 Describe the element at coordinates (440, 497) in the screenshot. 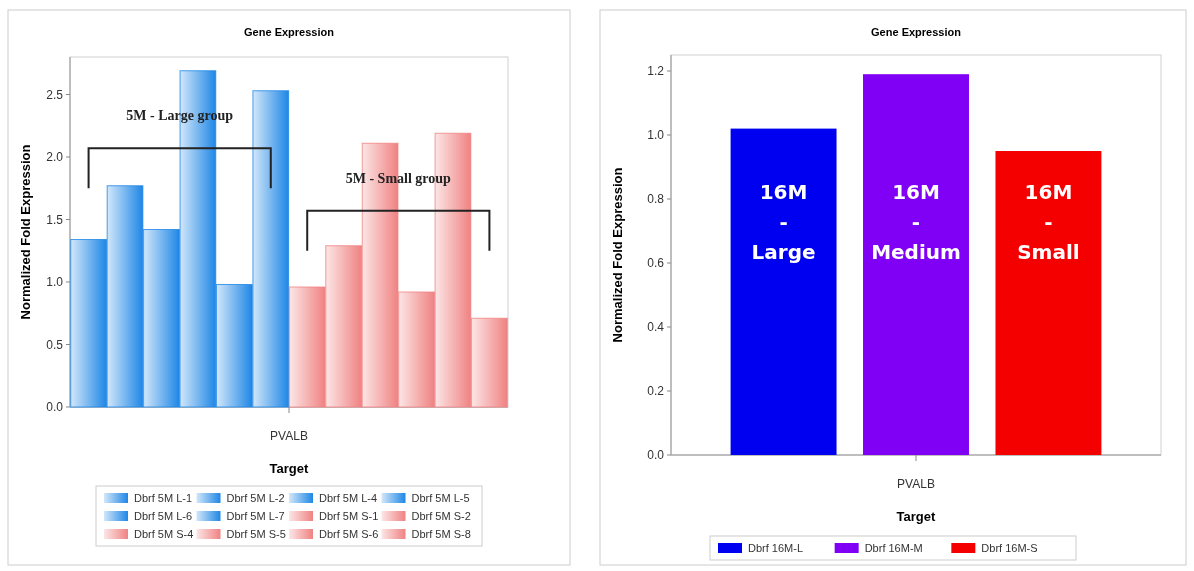

I see `legend-label: Dbrf 5M L-5` at that location.